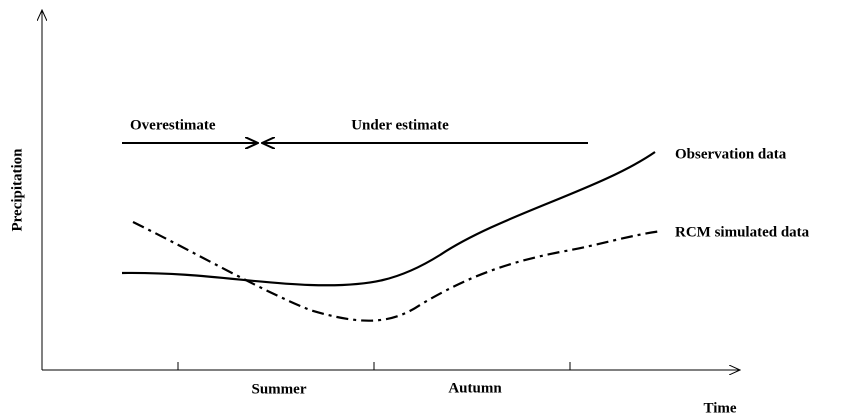  What do you see at coordinates (719, 408) in the screenshot?
I see `x-label: Time` at bounding box center [719, 408].